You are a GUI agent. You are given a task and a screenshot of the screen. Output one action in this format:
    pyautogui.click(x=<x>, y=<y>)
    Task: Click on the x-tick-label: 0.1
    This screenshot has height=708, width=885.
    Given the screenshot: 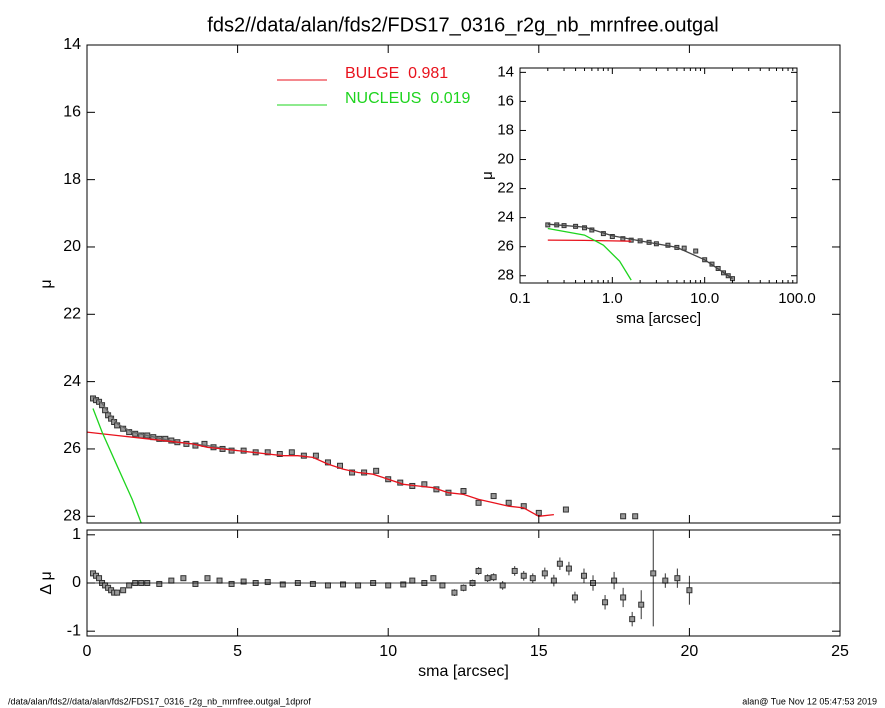 What is the action you would take?
    pyautogui.click(x=520, y=298)
    